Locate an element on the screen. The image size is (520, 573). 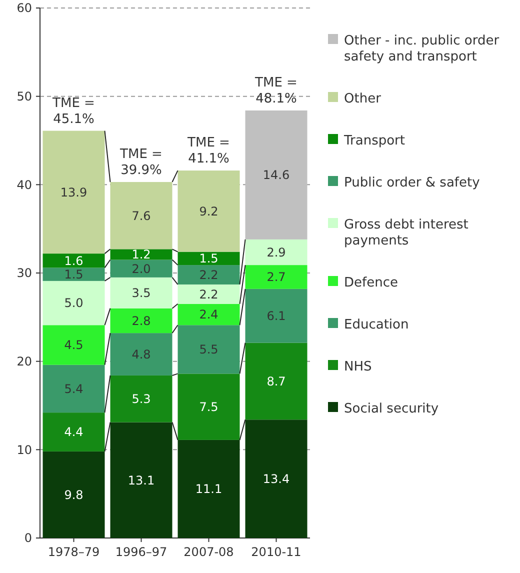
data-label: 14.6 is located at coordinates (276, 175).